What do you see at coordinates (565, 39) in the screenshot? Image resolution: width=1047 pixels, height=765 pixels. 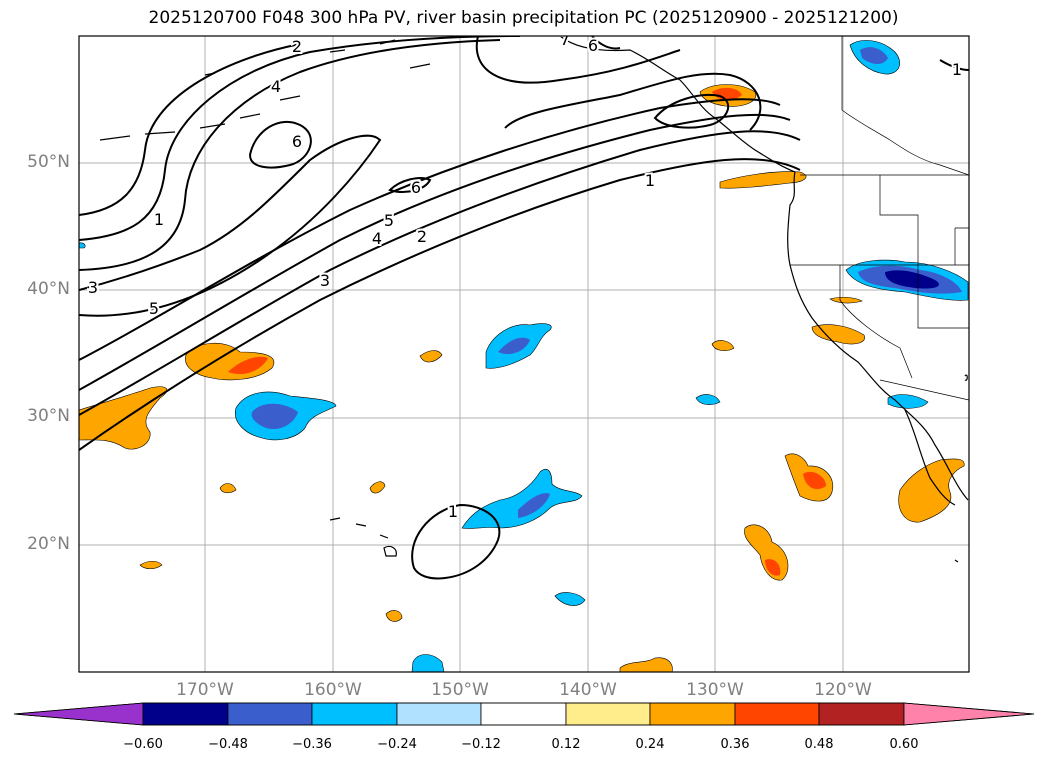 I see `contour-label: 7` at bounding box center [565, 39].